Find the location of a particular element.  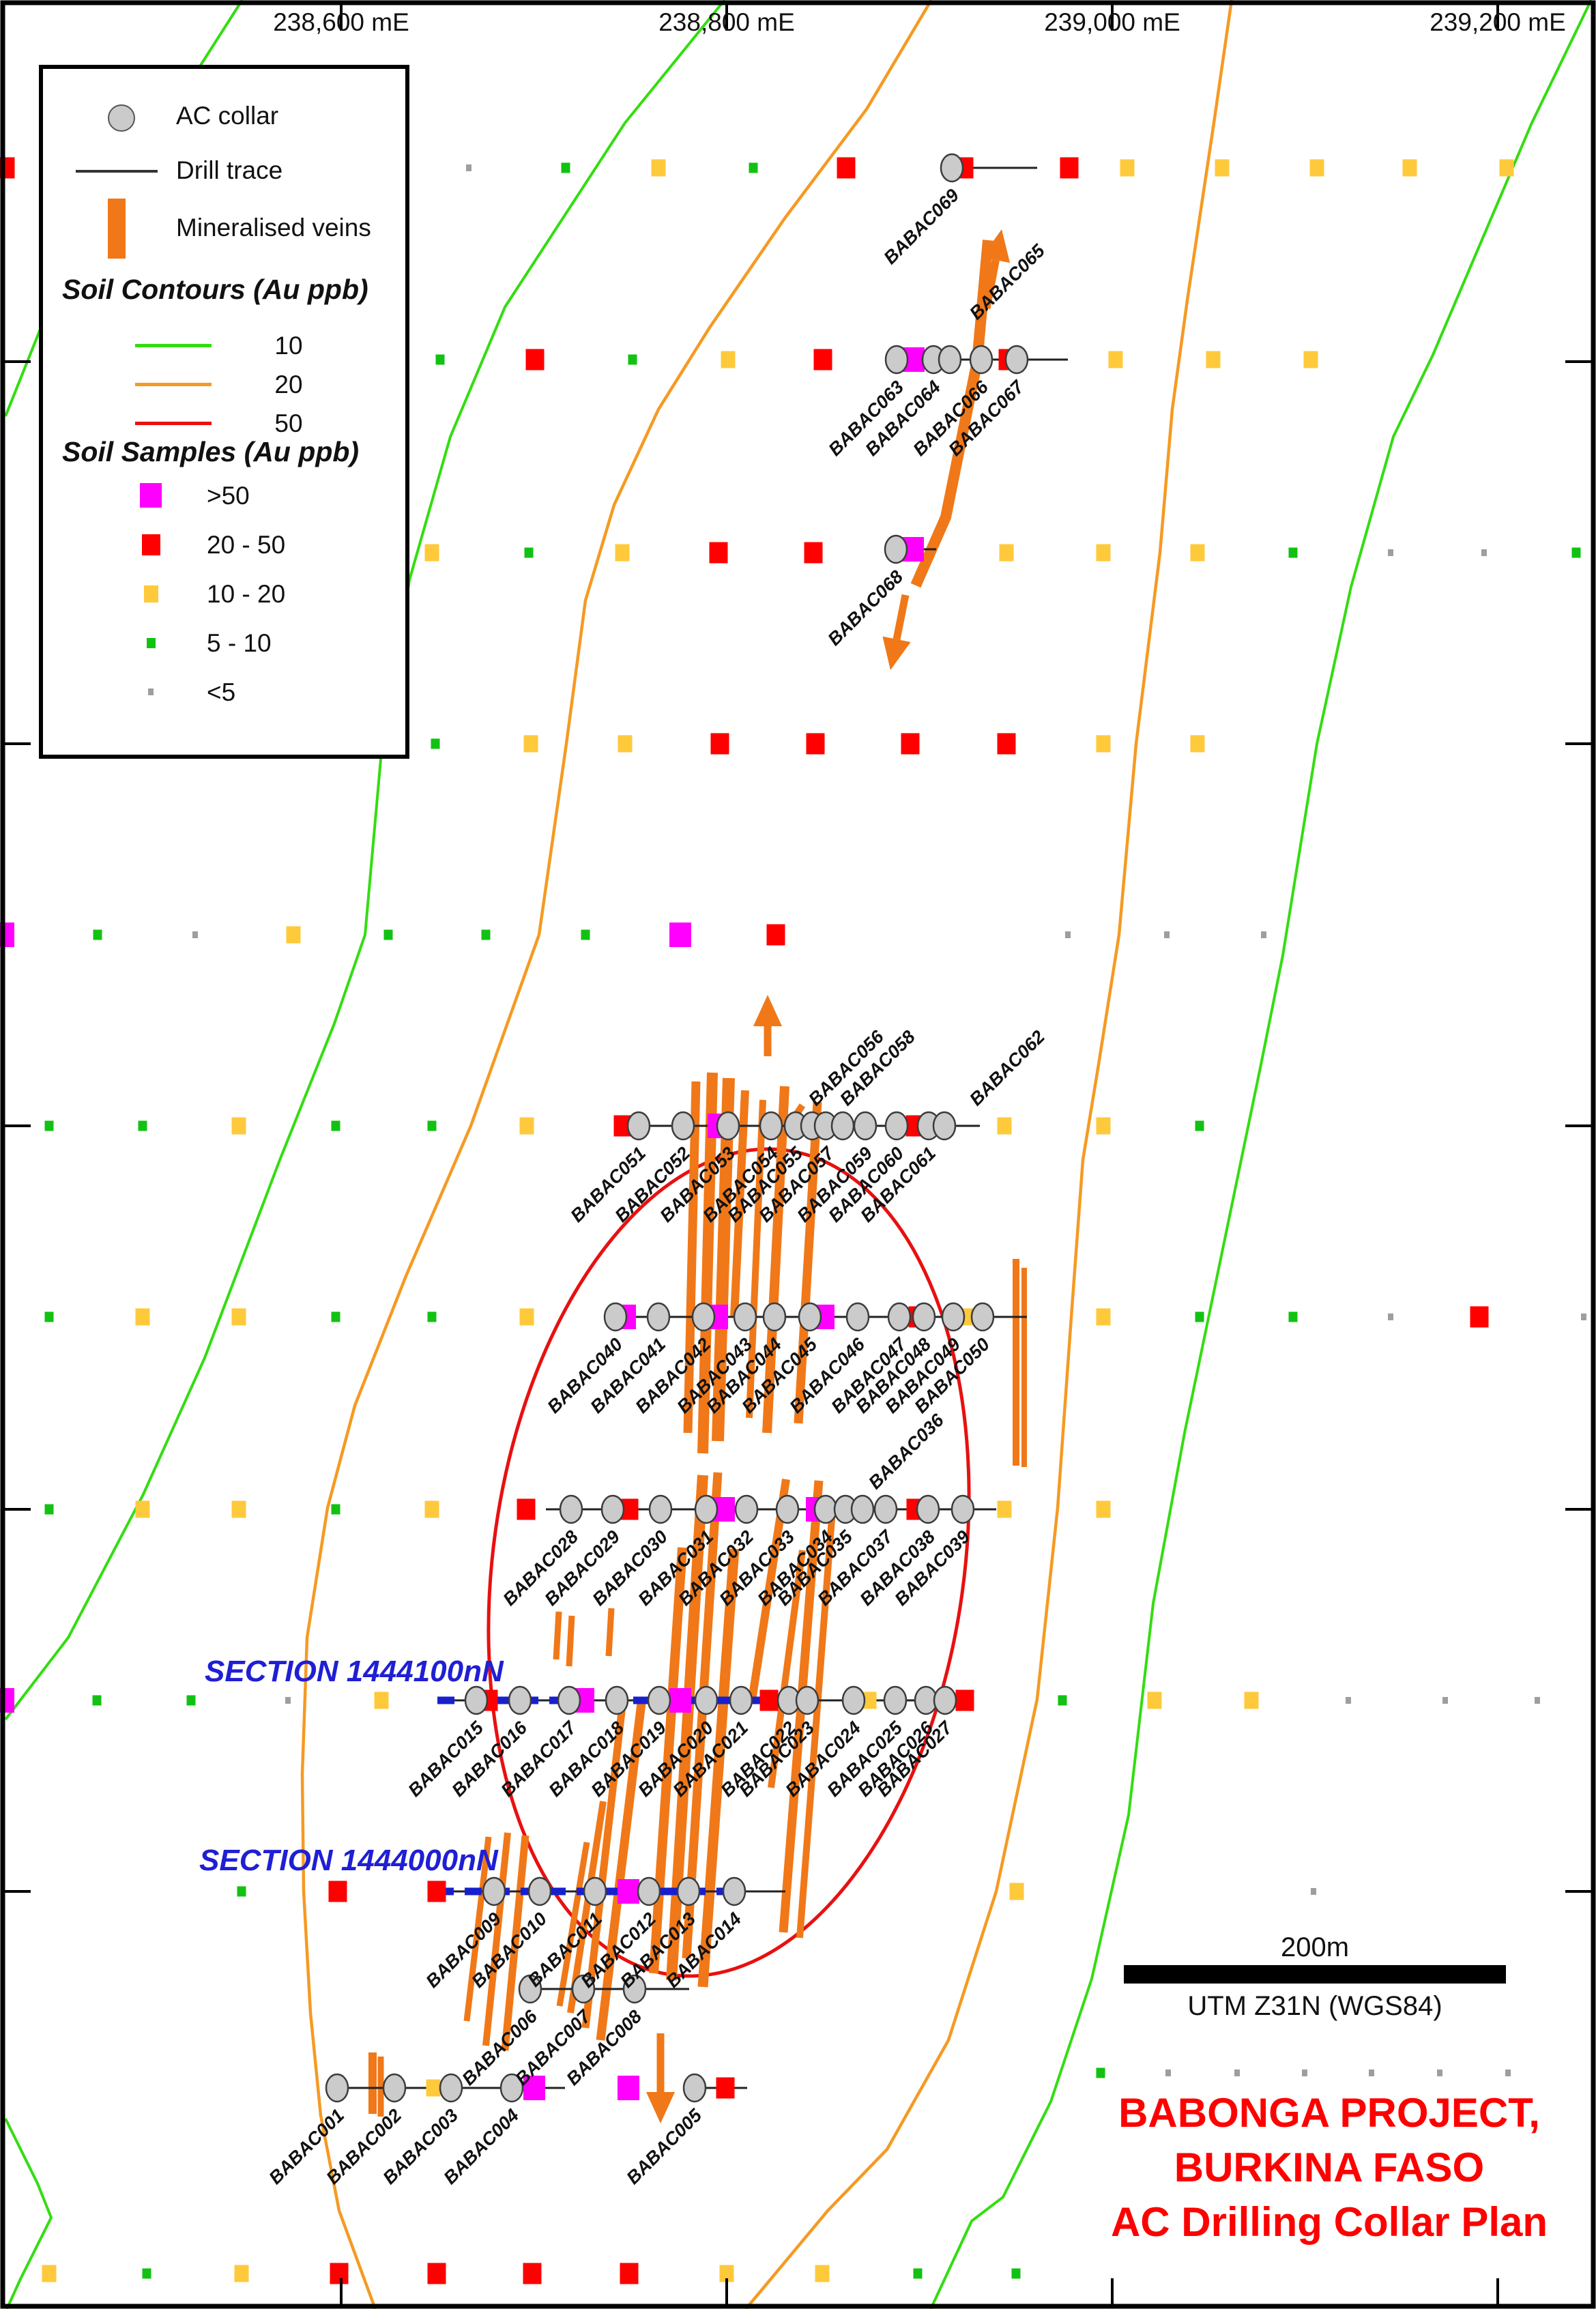

northing-label-wrap: 1,444,200 mN is located at coordinates (1562, 1509).